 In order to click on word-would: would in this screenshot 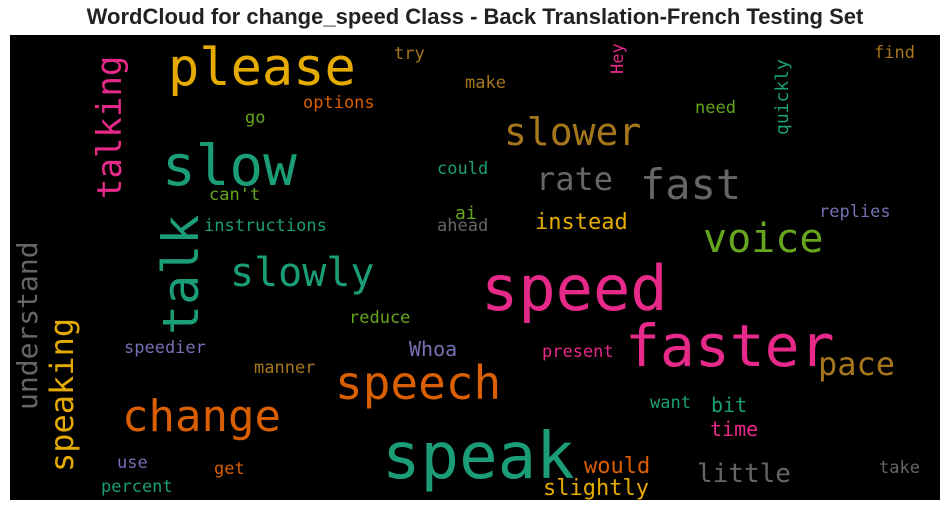, I will do `click(617, 466)`.